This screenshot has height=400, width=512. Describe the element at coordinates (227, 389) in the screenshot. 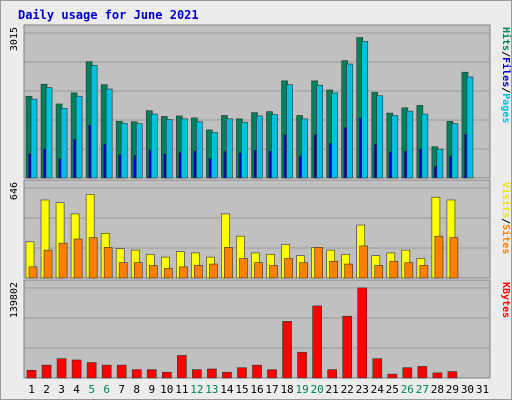

I see `x-tick-label: 14` at that location.